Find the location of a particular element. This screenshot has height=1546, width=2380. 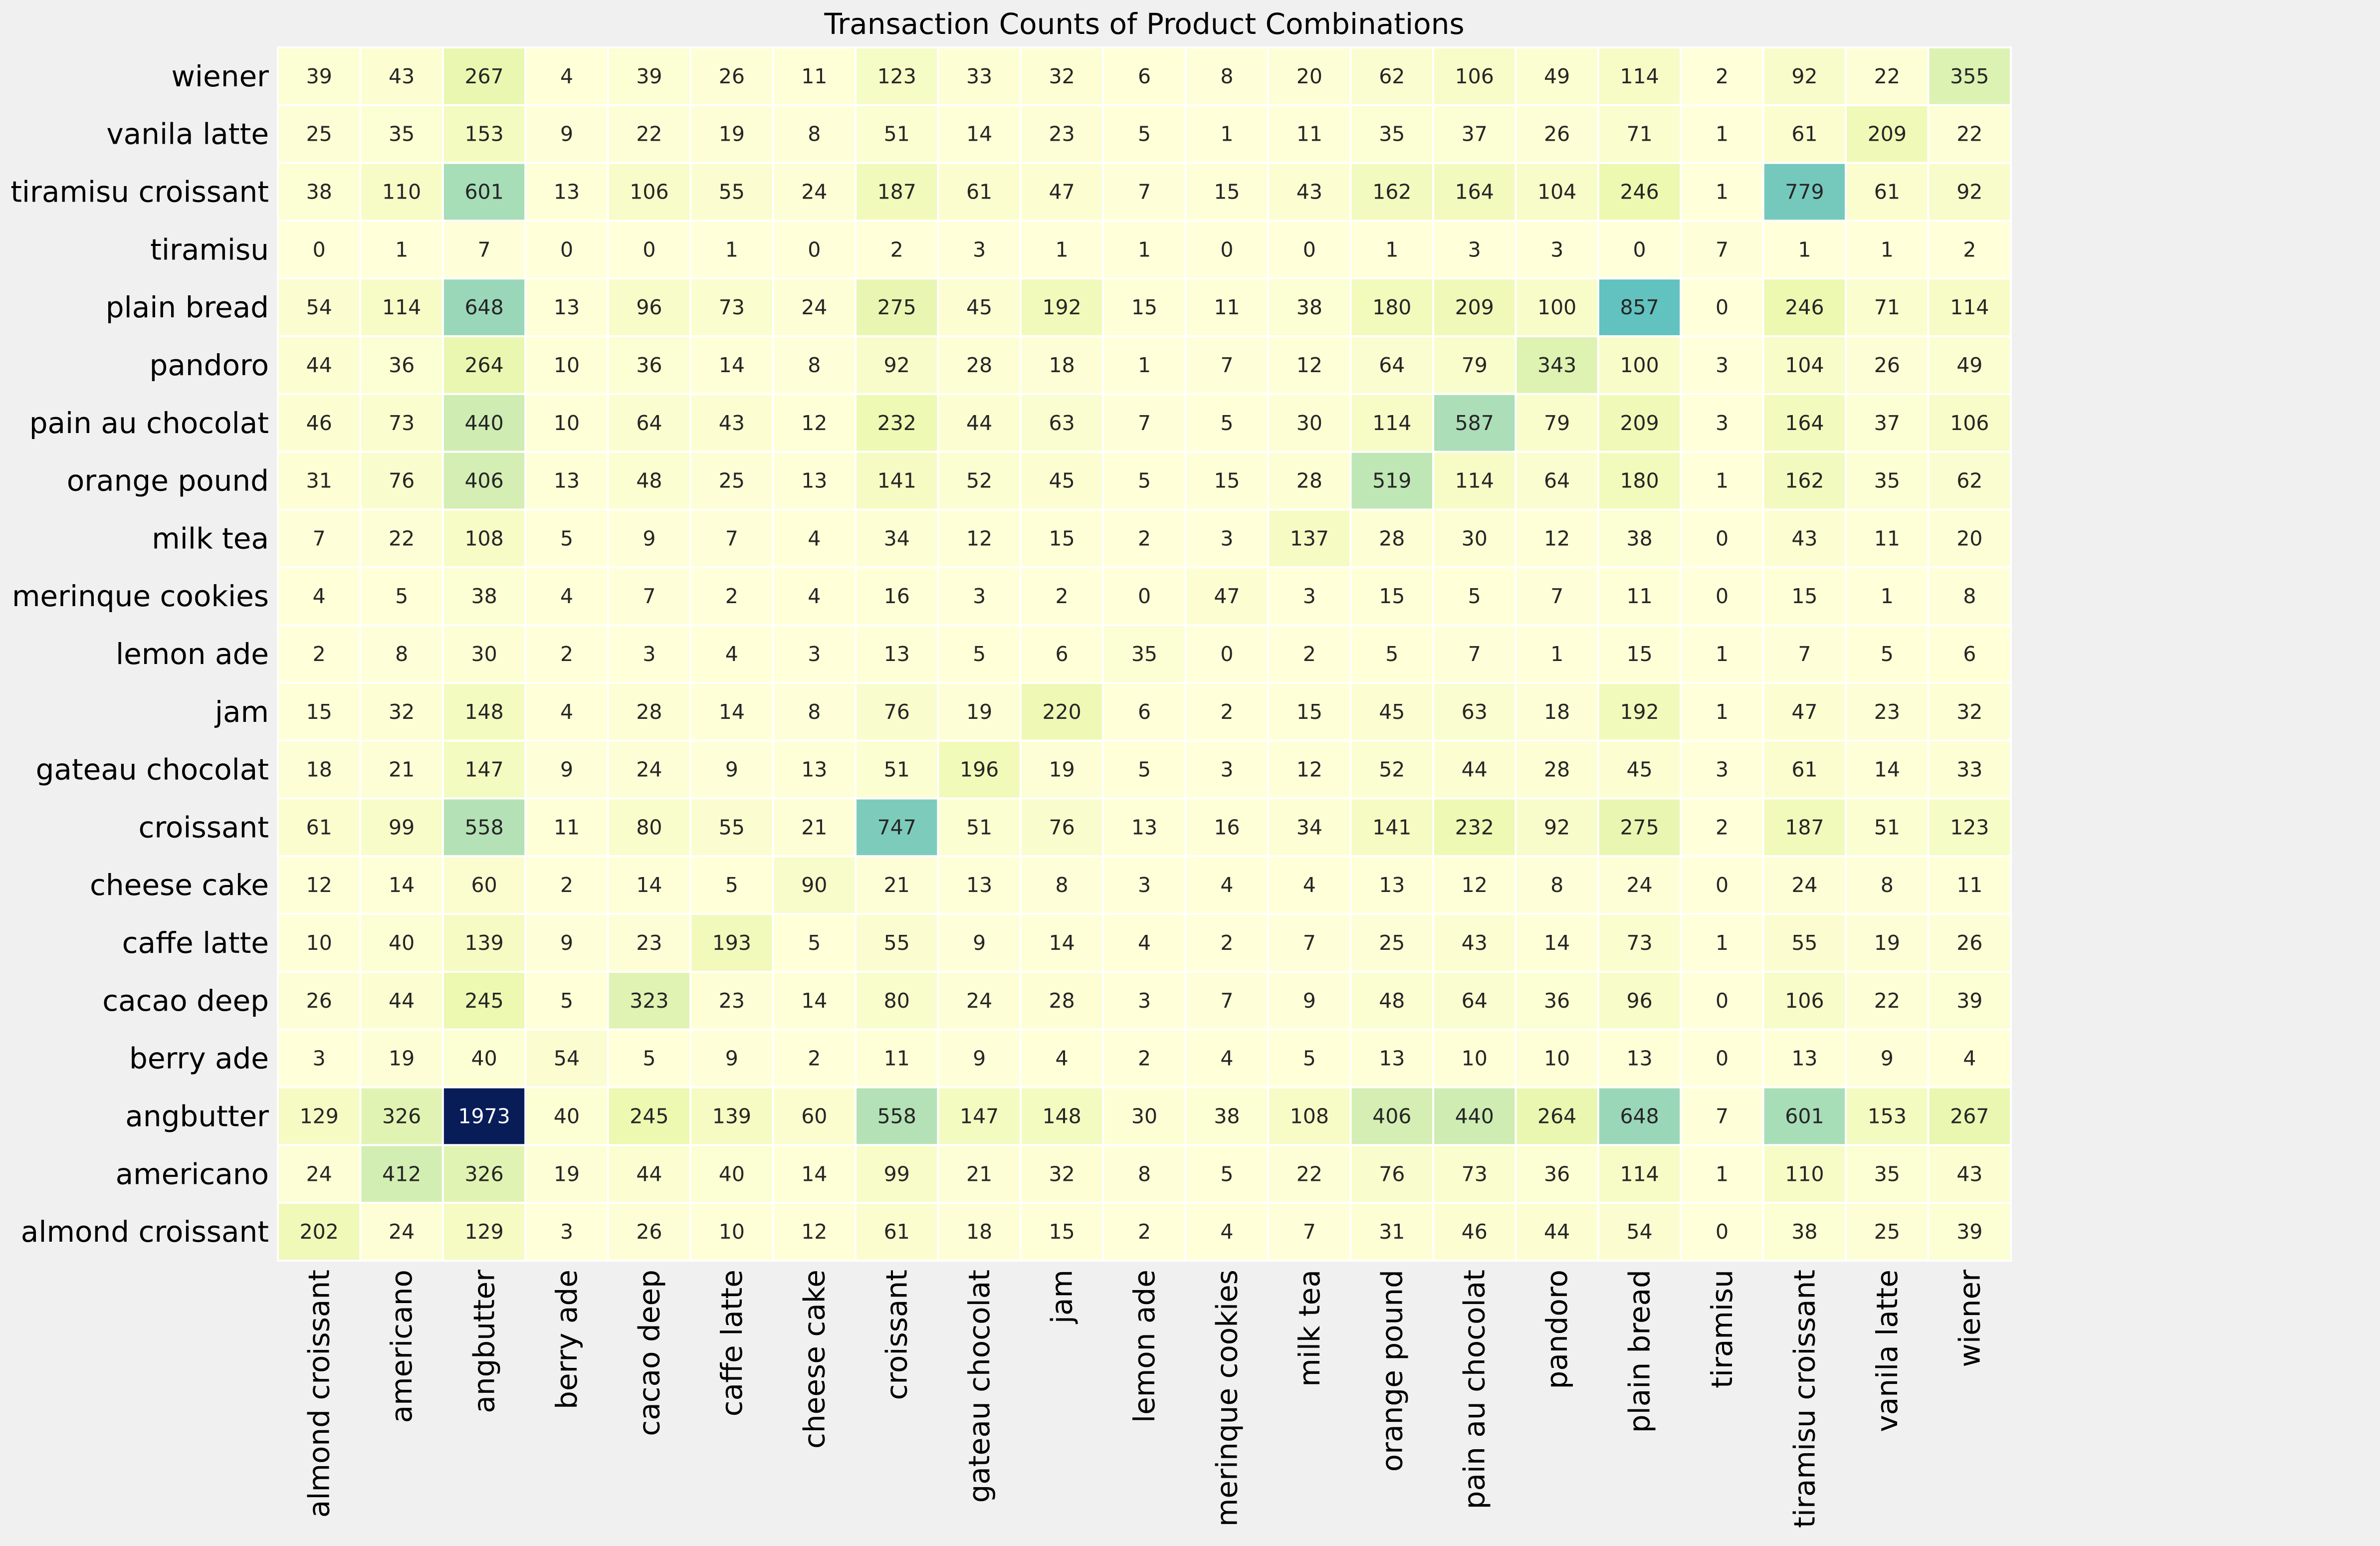

x-tick-label: vanila latte is located at coordinates (1887, 1351).